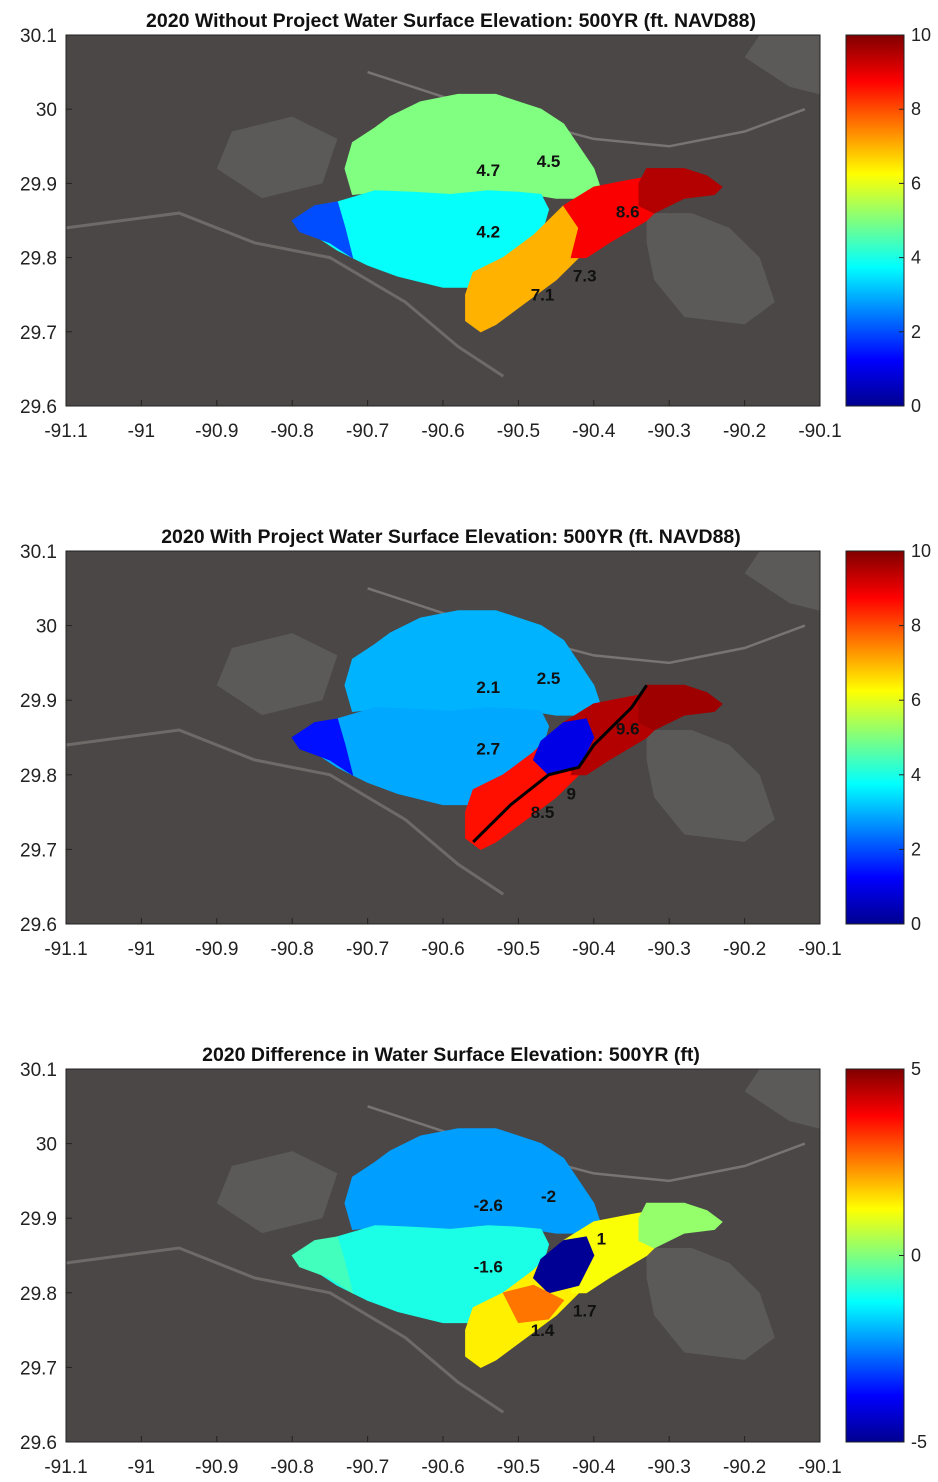  I want to click on data-label: 9, so click(570, 793).